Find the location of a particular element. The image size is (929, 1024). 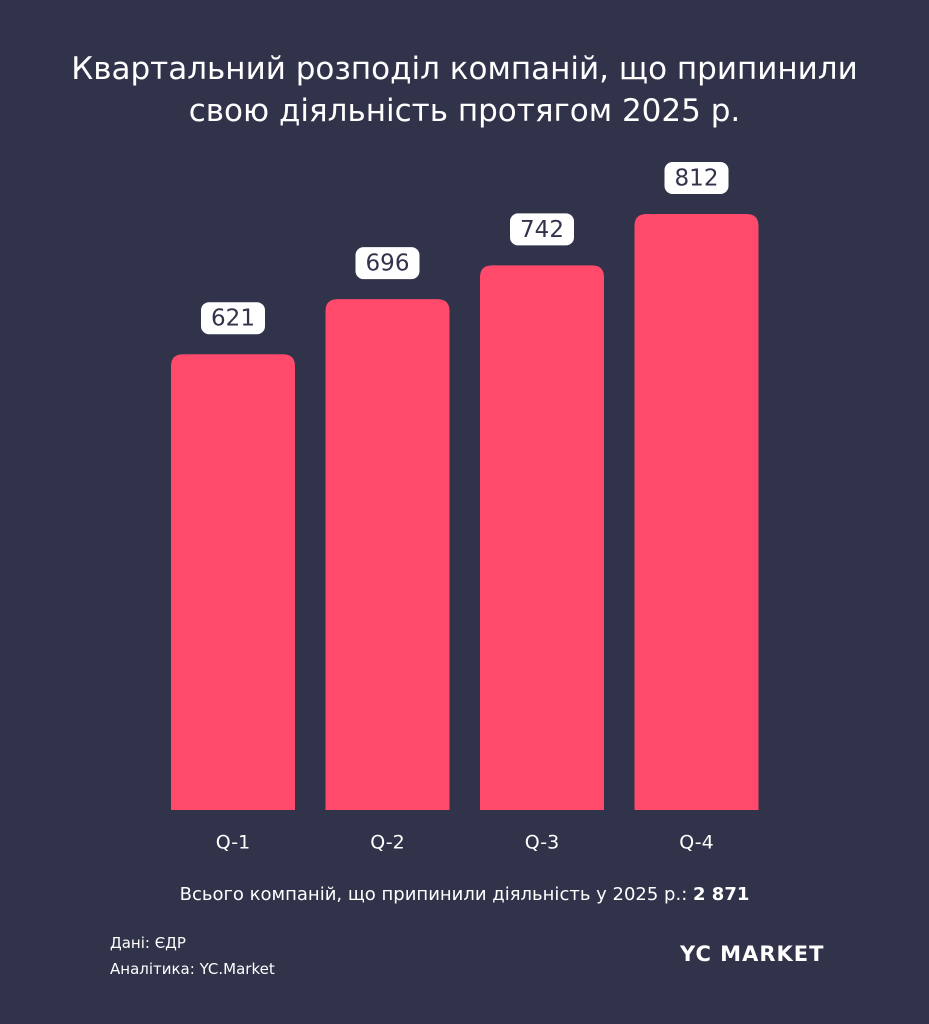

total-value: 2 871 is located at coordinates (721, 894).